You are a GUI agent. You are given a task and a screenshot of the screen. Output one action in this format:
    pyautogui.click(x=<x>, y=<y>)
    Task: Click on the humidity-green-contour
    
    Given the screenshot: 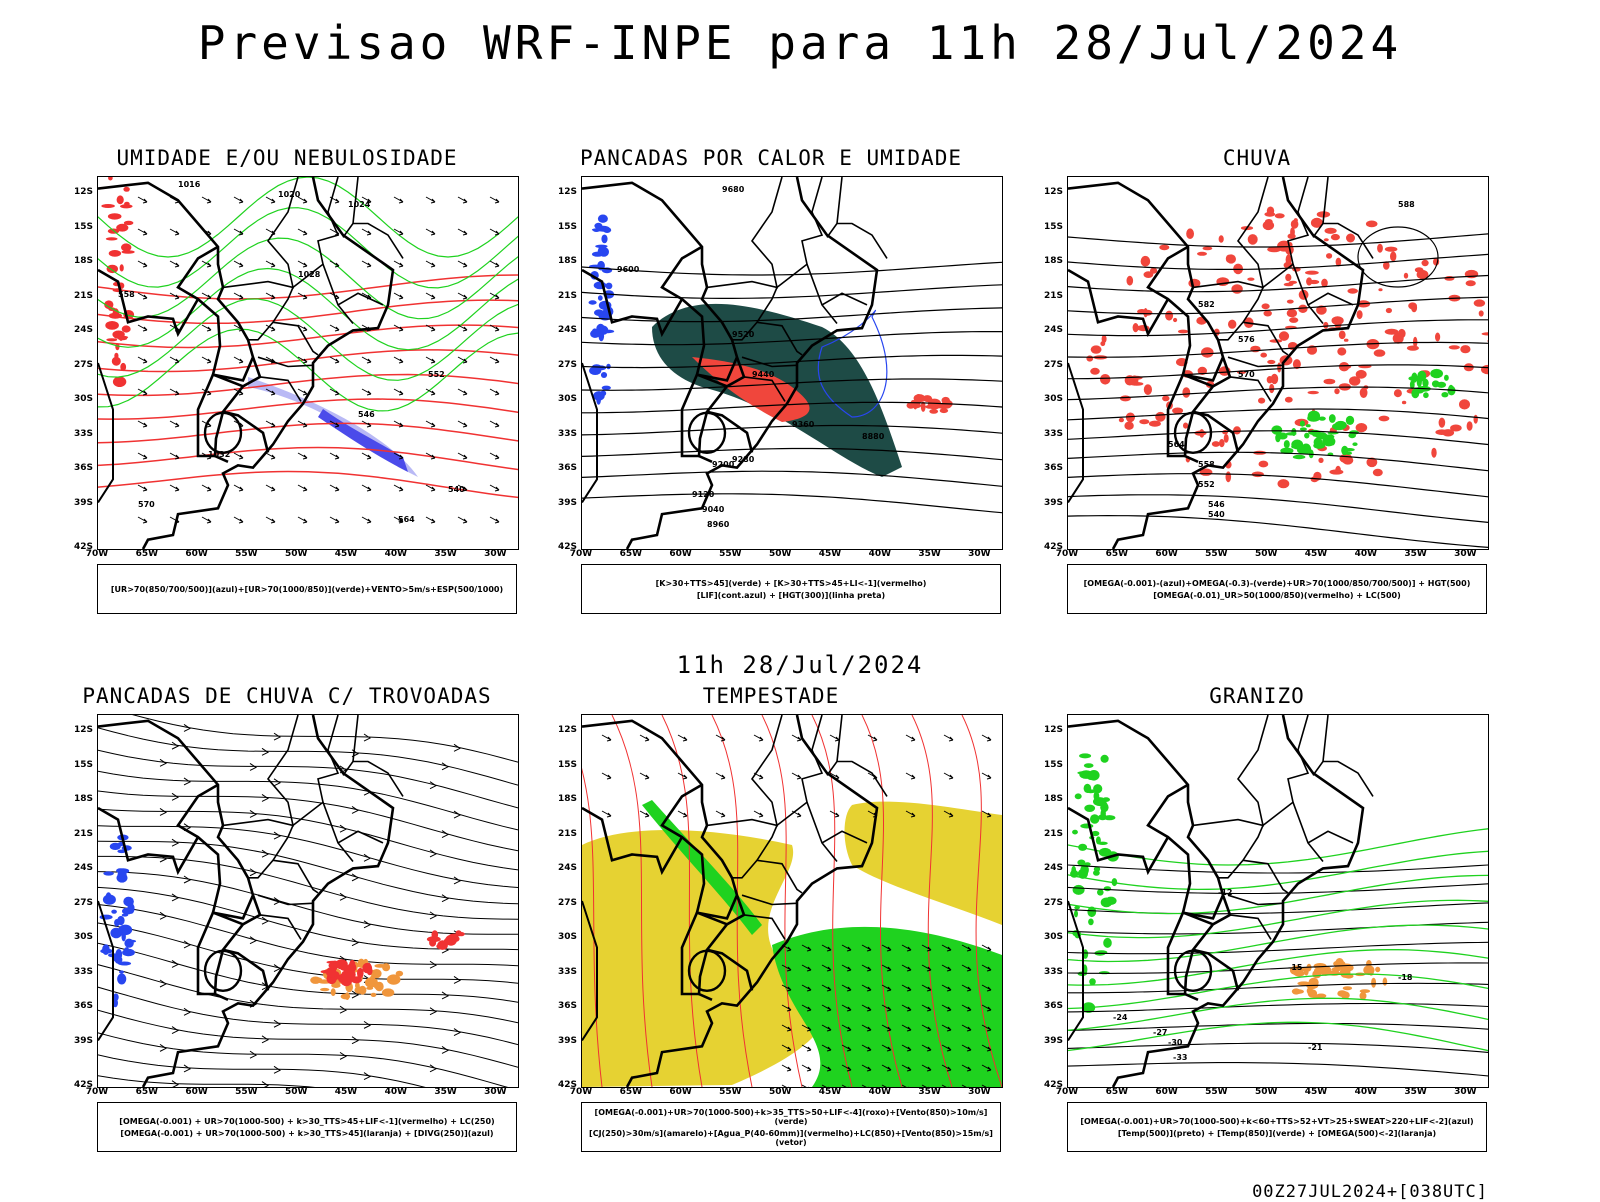 What is the action you would take?
    pyautogui.click(x=308, y=339)
    